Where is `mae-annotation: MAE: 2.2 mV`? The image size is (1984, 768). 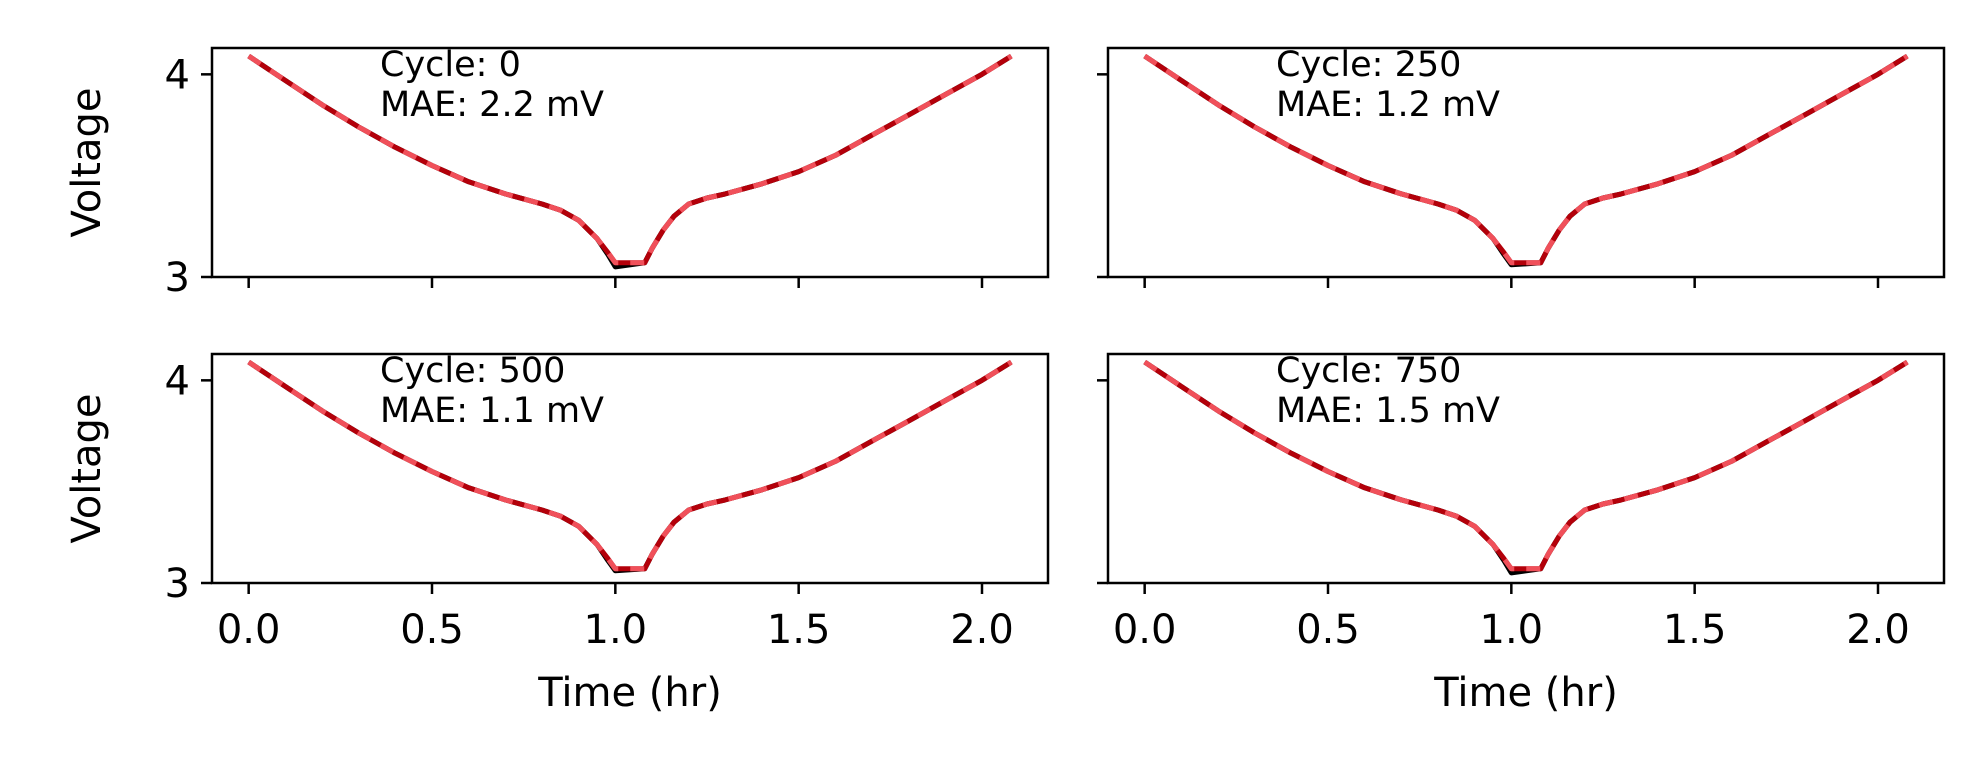 mae-annotation: MAE: 2.2 mV is located at coordinates (492, 105).